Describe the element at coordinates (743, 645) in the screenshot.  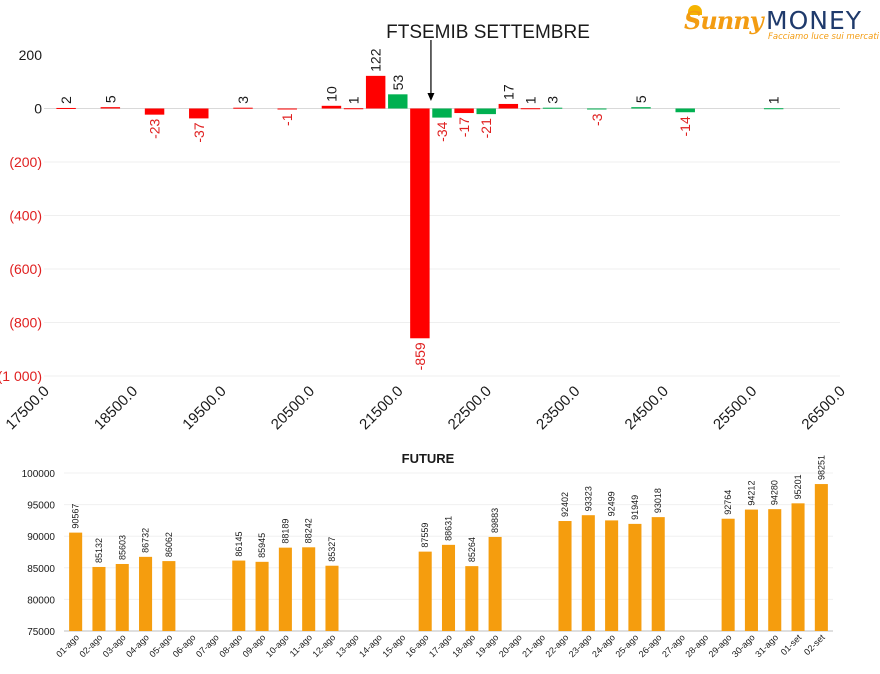
I see `future-x-tick-label: 30-ago` at that location.